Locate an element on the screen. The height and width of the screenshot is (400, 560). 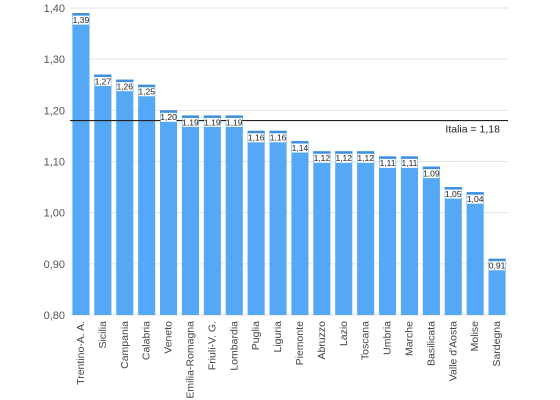
value-label: 0,91 is located at coordinates (497, 266).